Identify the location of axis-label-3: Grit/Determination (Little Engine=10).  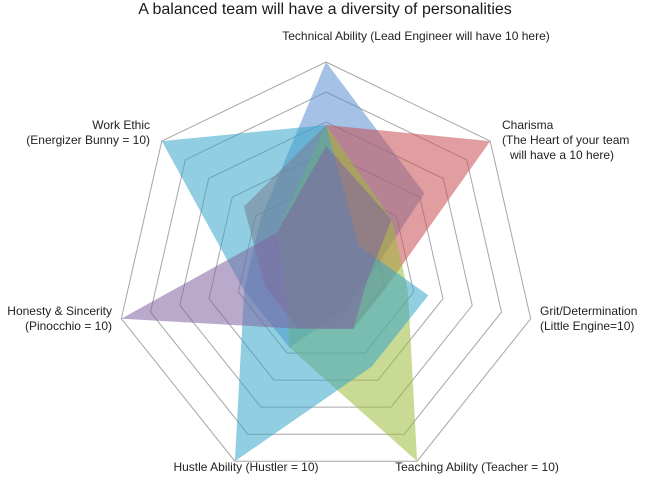
(588, 318).